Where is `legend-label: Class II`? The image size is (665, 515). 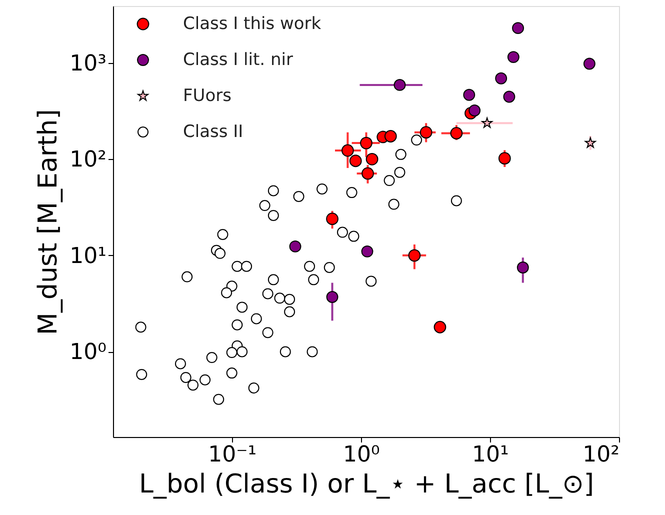 legend-label: Class II is located at coordinates (213, 132).